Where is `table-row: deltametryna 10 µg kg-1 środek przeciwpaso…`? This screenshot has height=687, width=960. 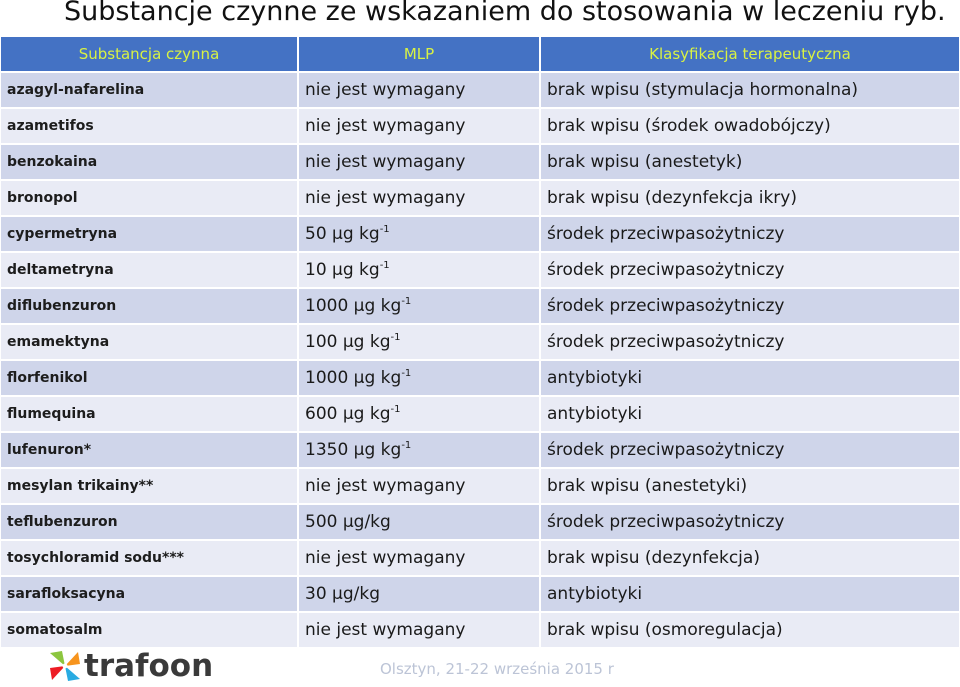
table-row: deltametryna 10 µg kg-1 środek przeciwpaso… is located at coordinates (480, 269).